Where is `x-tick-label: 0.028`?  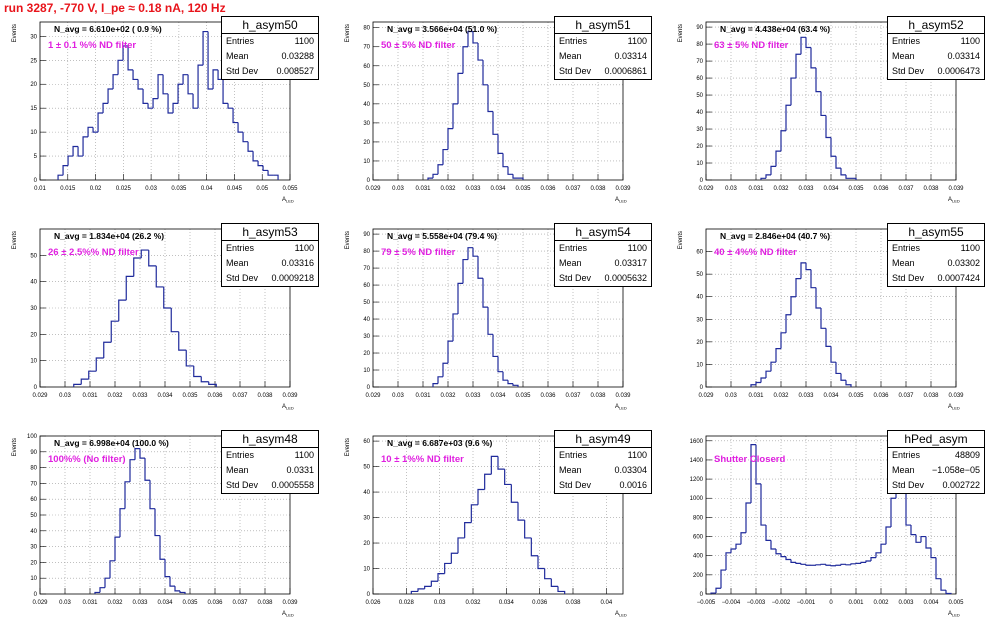
x-tick-label: 0.028 is located at coordinates (407, 603).